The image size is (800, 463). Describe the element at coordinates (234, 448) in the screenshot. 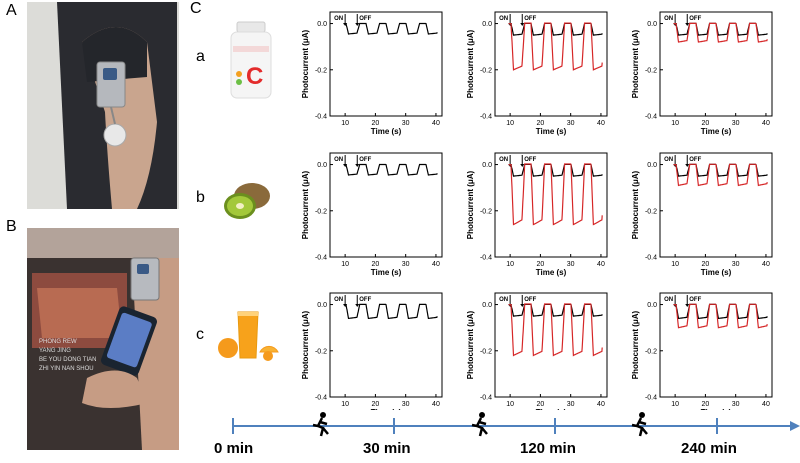

I see `timeline-label-0: 0 min` at that location.